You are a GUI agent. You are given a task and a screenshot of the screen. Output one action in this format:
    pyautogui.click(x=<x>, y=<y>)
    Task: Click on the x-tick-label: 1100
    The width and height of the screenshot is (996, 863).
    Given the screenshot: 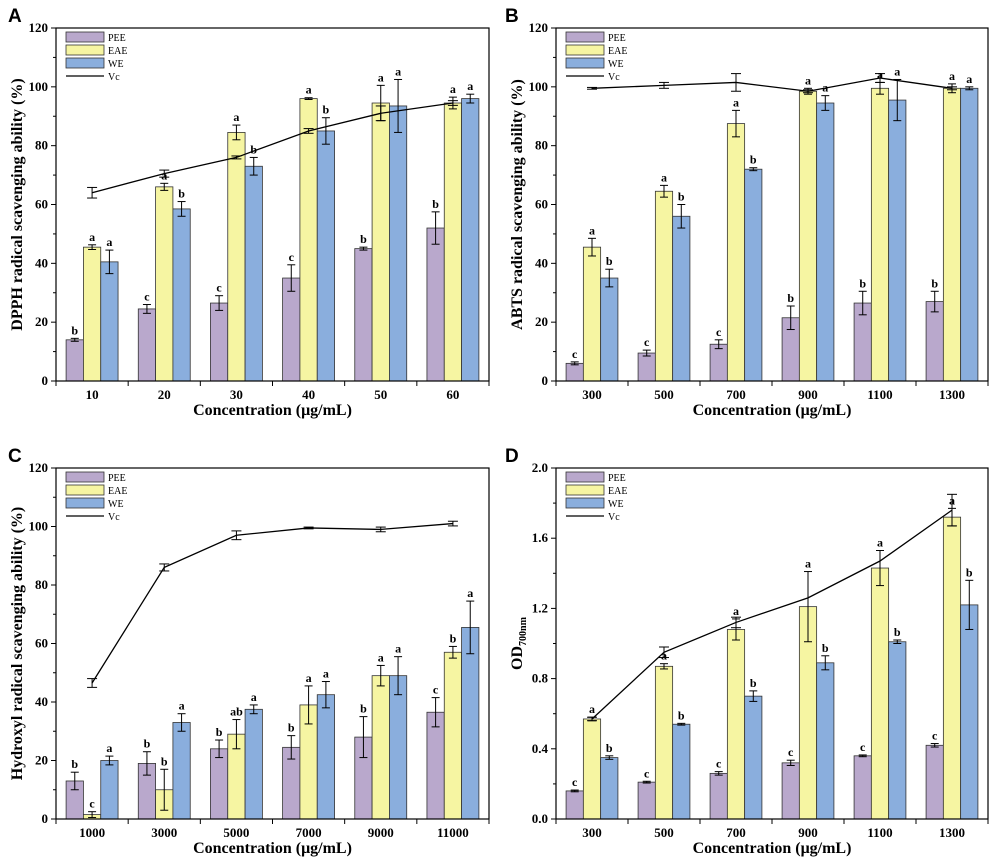 What is the action you would take?
    pyautogui.click(x=879, y=832)
    